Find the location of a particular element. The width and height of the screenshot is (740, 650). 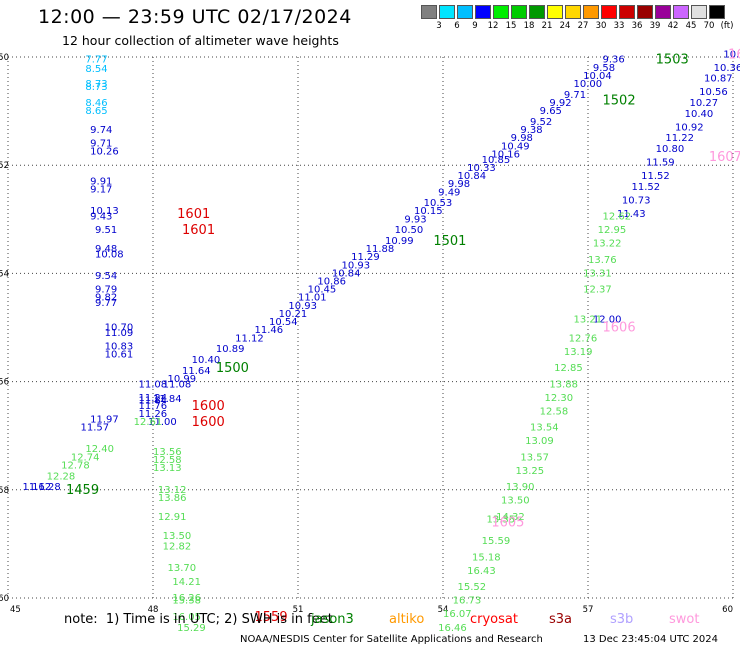

pass-time-label: 1459 is located at coordinates (82, 490).